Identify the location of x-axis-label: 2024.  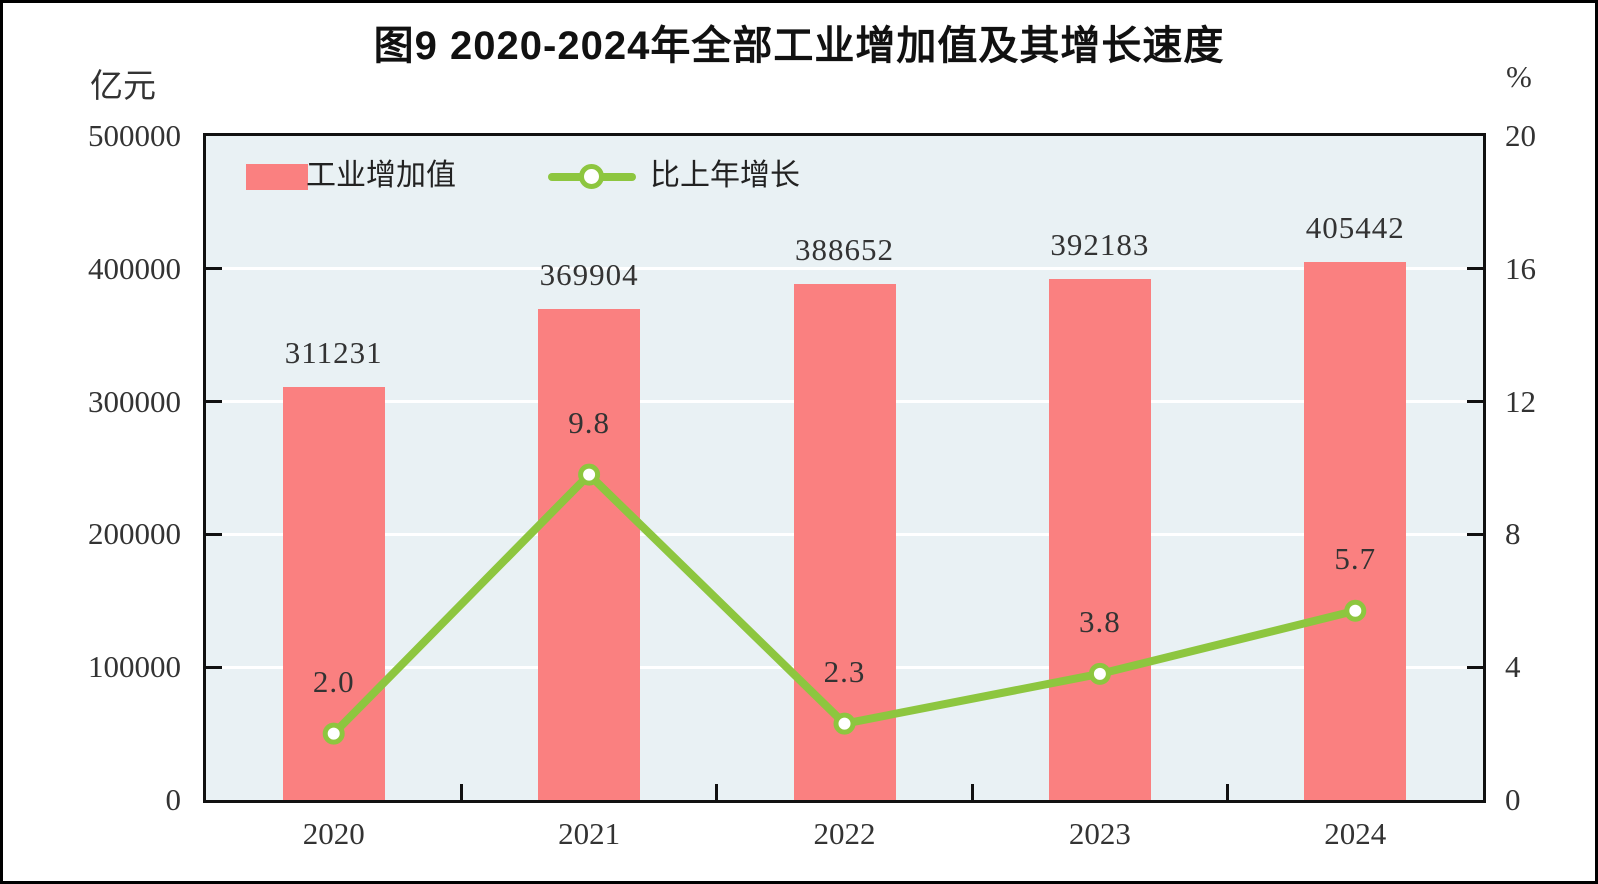
(1355, 833).